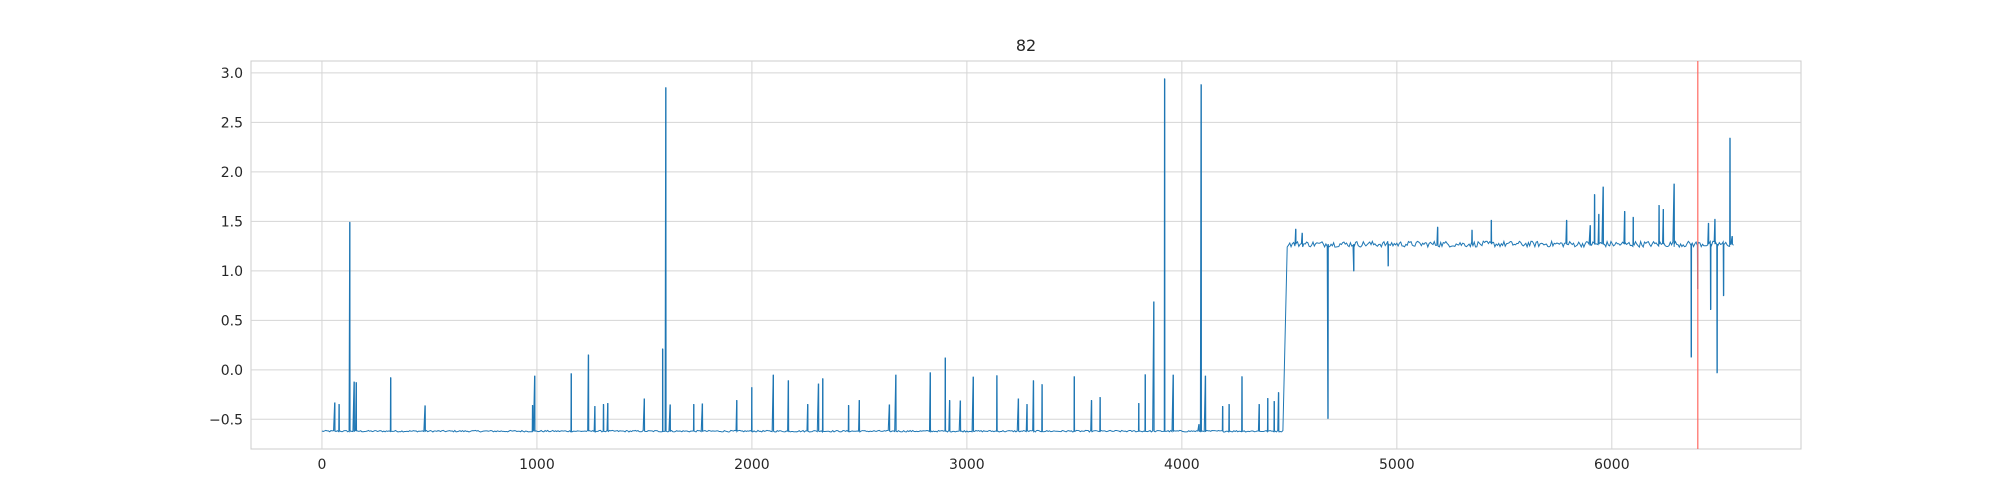 The height and width of the screenshot is (500, 2000). I want to click on x-tick-label: 4000, so click(1182, 465).